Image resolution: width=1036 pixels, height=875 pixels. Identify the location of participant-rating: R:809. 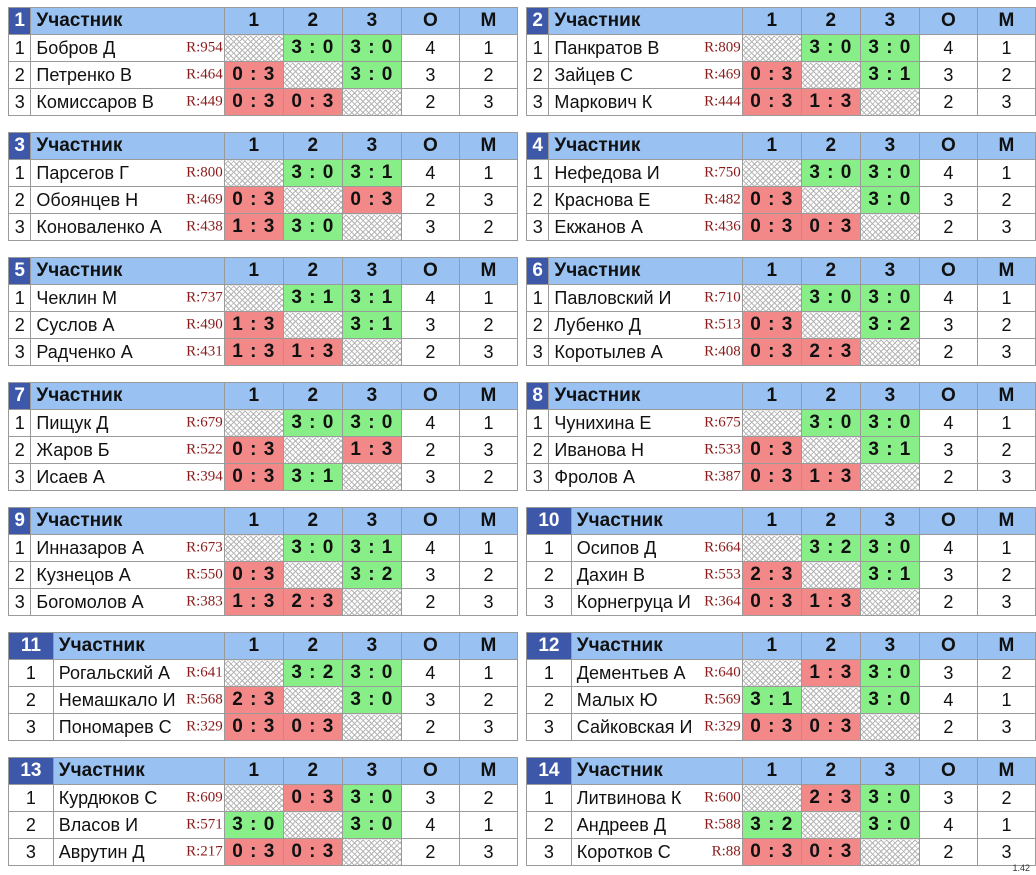
(722, 48).